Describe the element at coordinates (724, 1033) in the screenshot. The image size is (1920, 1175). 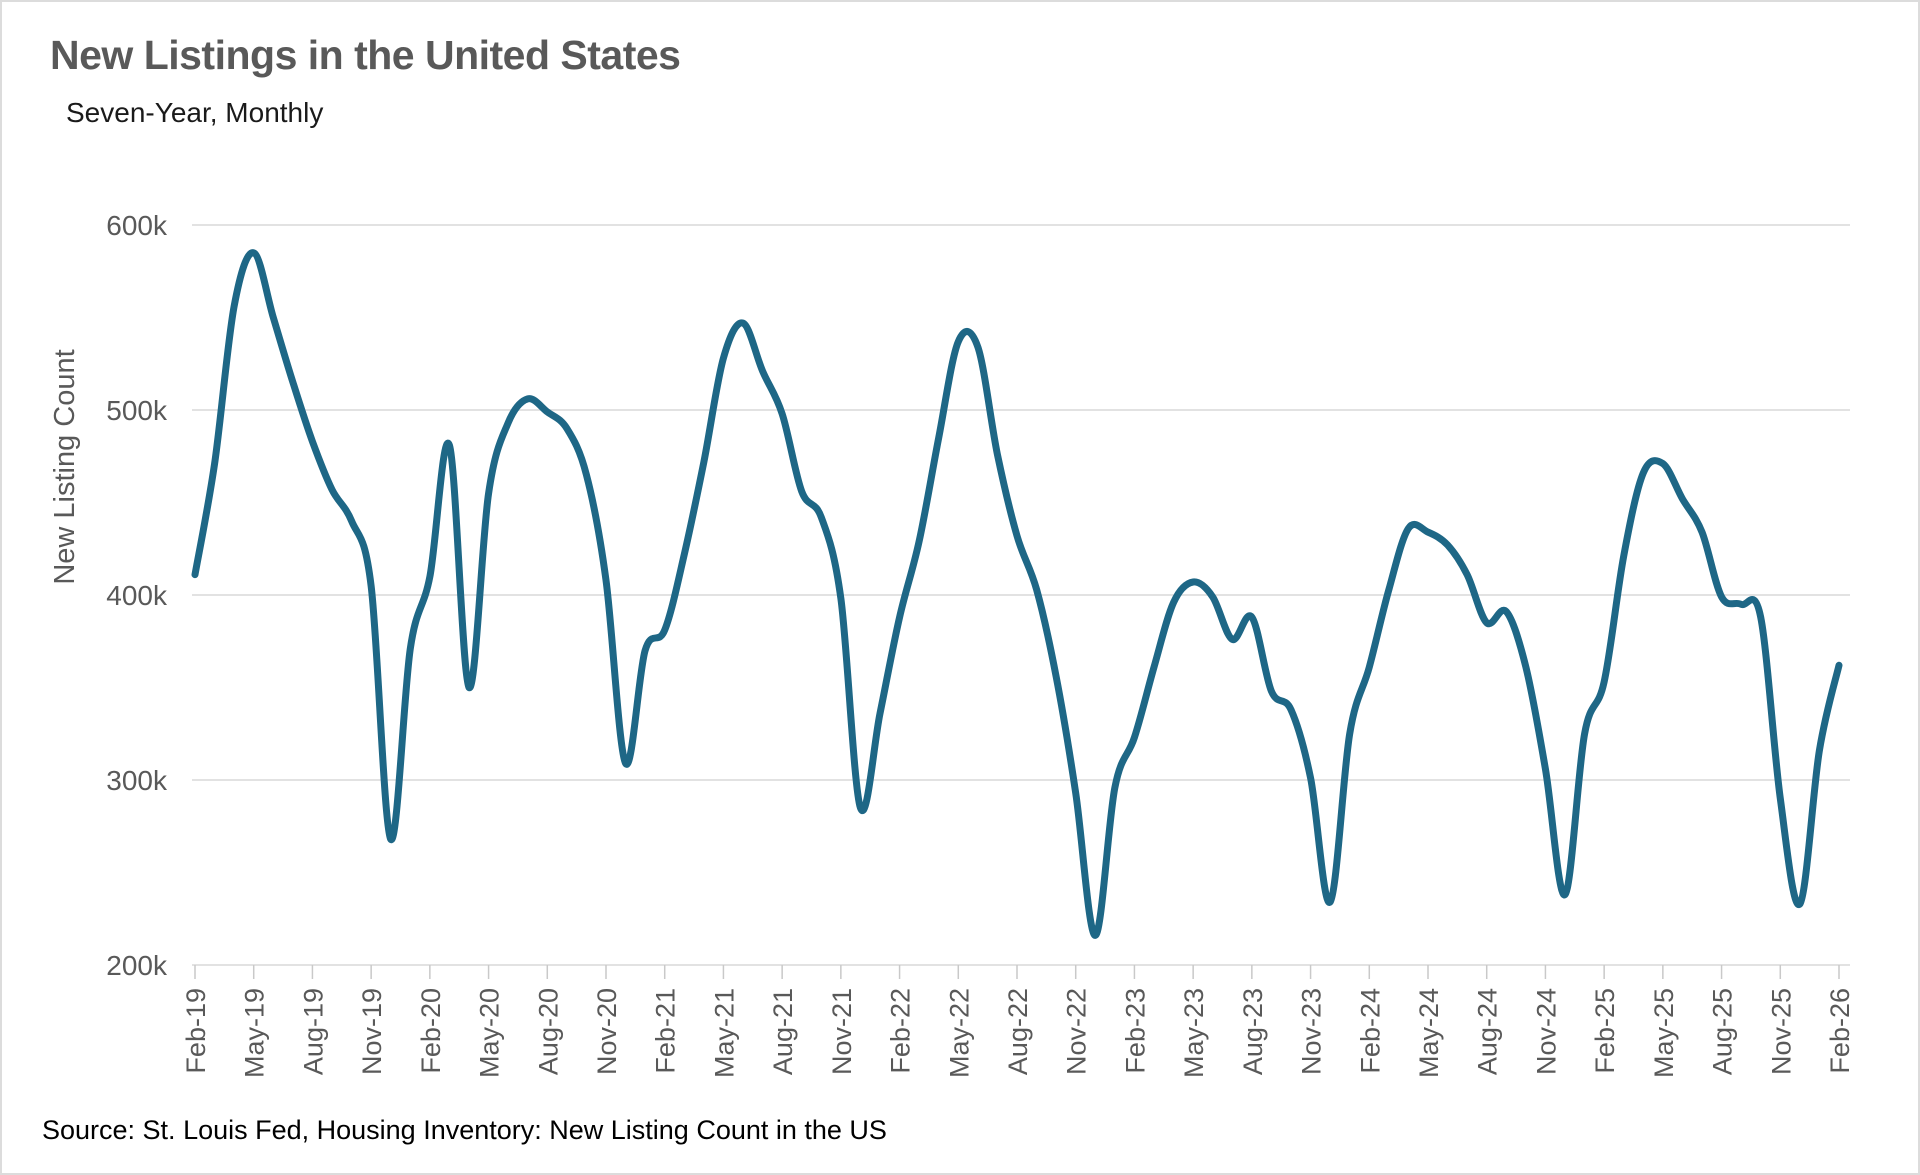
I see `x-tick-label: May-21` at that location.